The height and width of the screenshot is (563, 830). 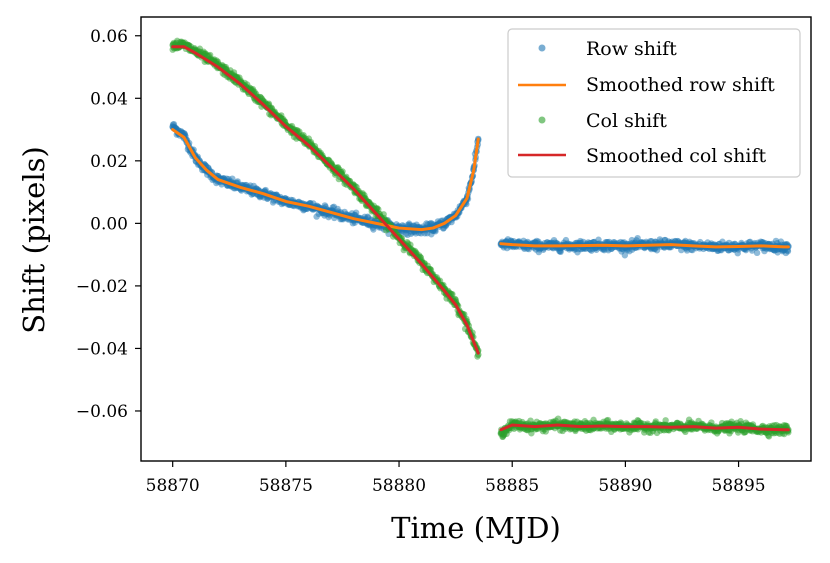 What do you see at coordinates (631, 49) in the screenshot?
I see `legend-label-row-shift: Row shift` at bounding box center [631, 49].